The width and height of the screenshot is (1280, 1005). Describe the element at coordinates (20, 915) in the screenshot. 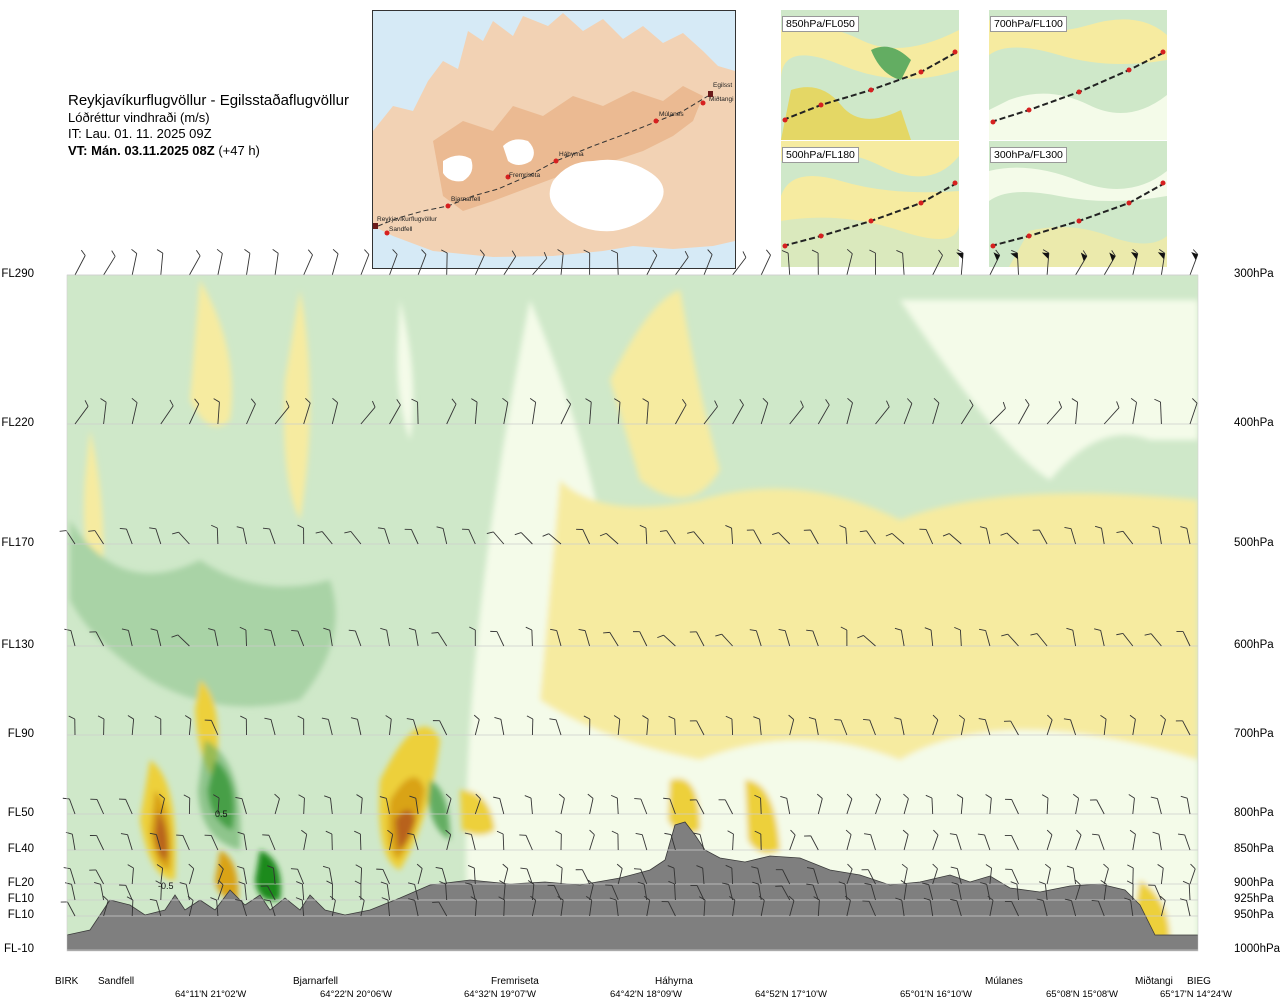

I see `fl-label: FL10` at that location.